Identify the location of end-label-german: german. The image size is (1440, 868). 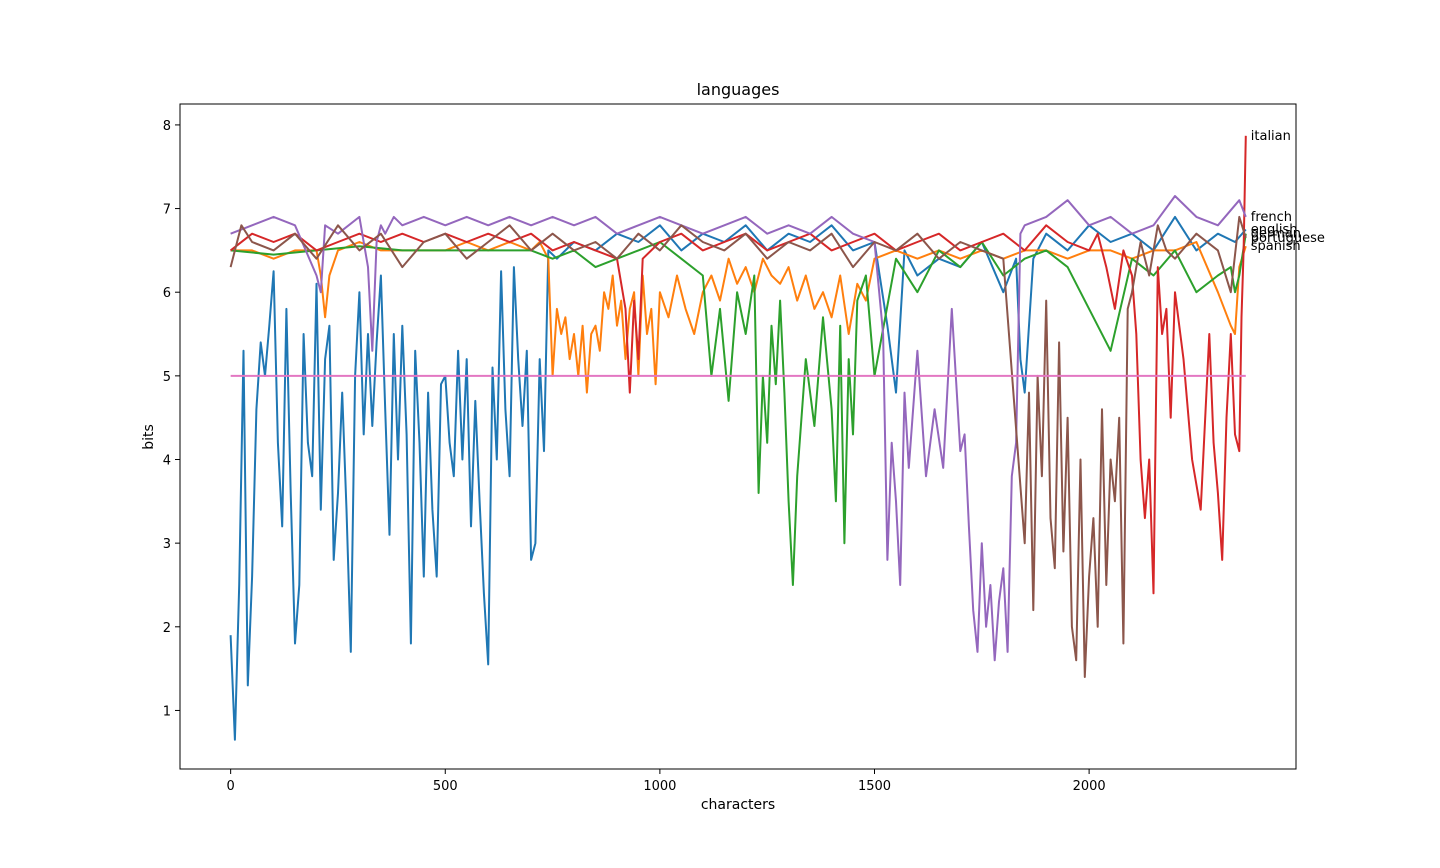
(1276, 234).